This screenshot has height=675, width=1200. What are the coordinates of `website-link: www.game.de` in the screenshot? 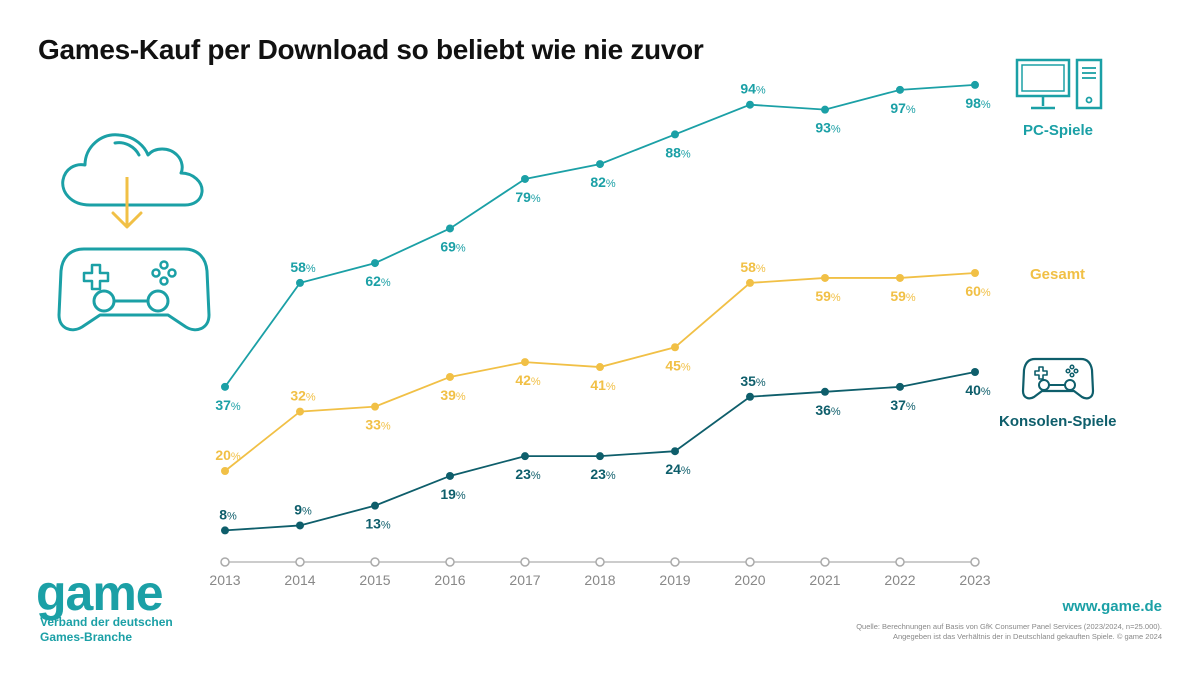 It's located at (1112, 606).